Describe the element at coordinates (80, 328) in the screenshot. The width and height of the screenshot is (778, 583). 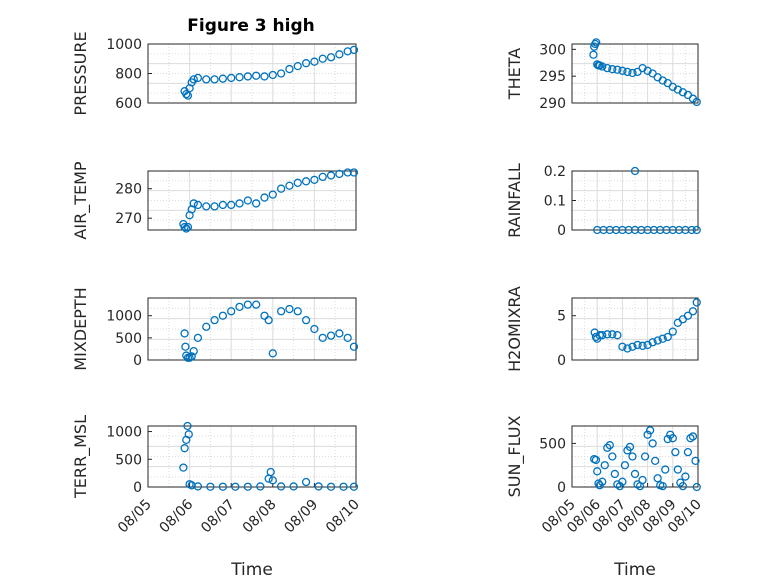
I see `ylabel: MIXDEPTH` at that location.